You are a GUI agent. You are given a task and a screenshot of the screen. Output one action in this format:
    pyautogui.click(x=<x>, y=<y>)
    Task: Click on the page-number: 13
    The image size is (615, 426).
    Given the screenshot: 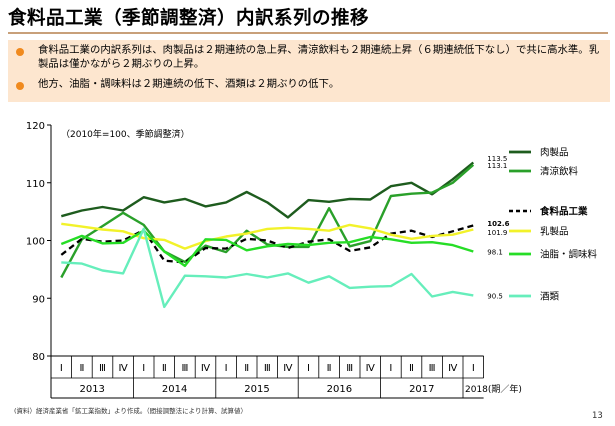 What is the action you would take?
    pyautogui.click(x=597, y=416)
    